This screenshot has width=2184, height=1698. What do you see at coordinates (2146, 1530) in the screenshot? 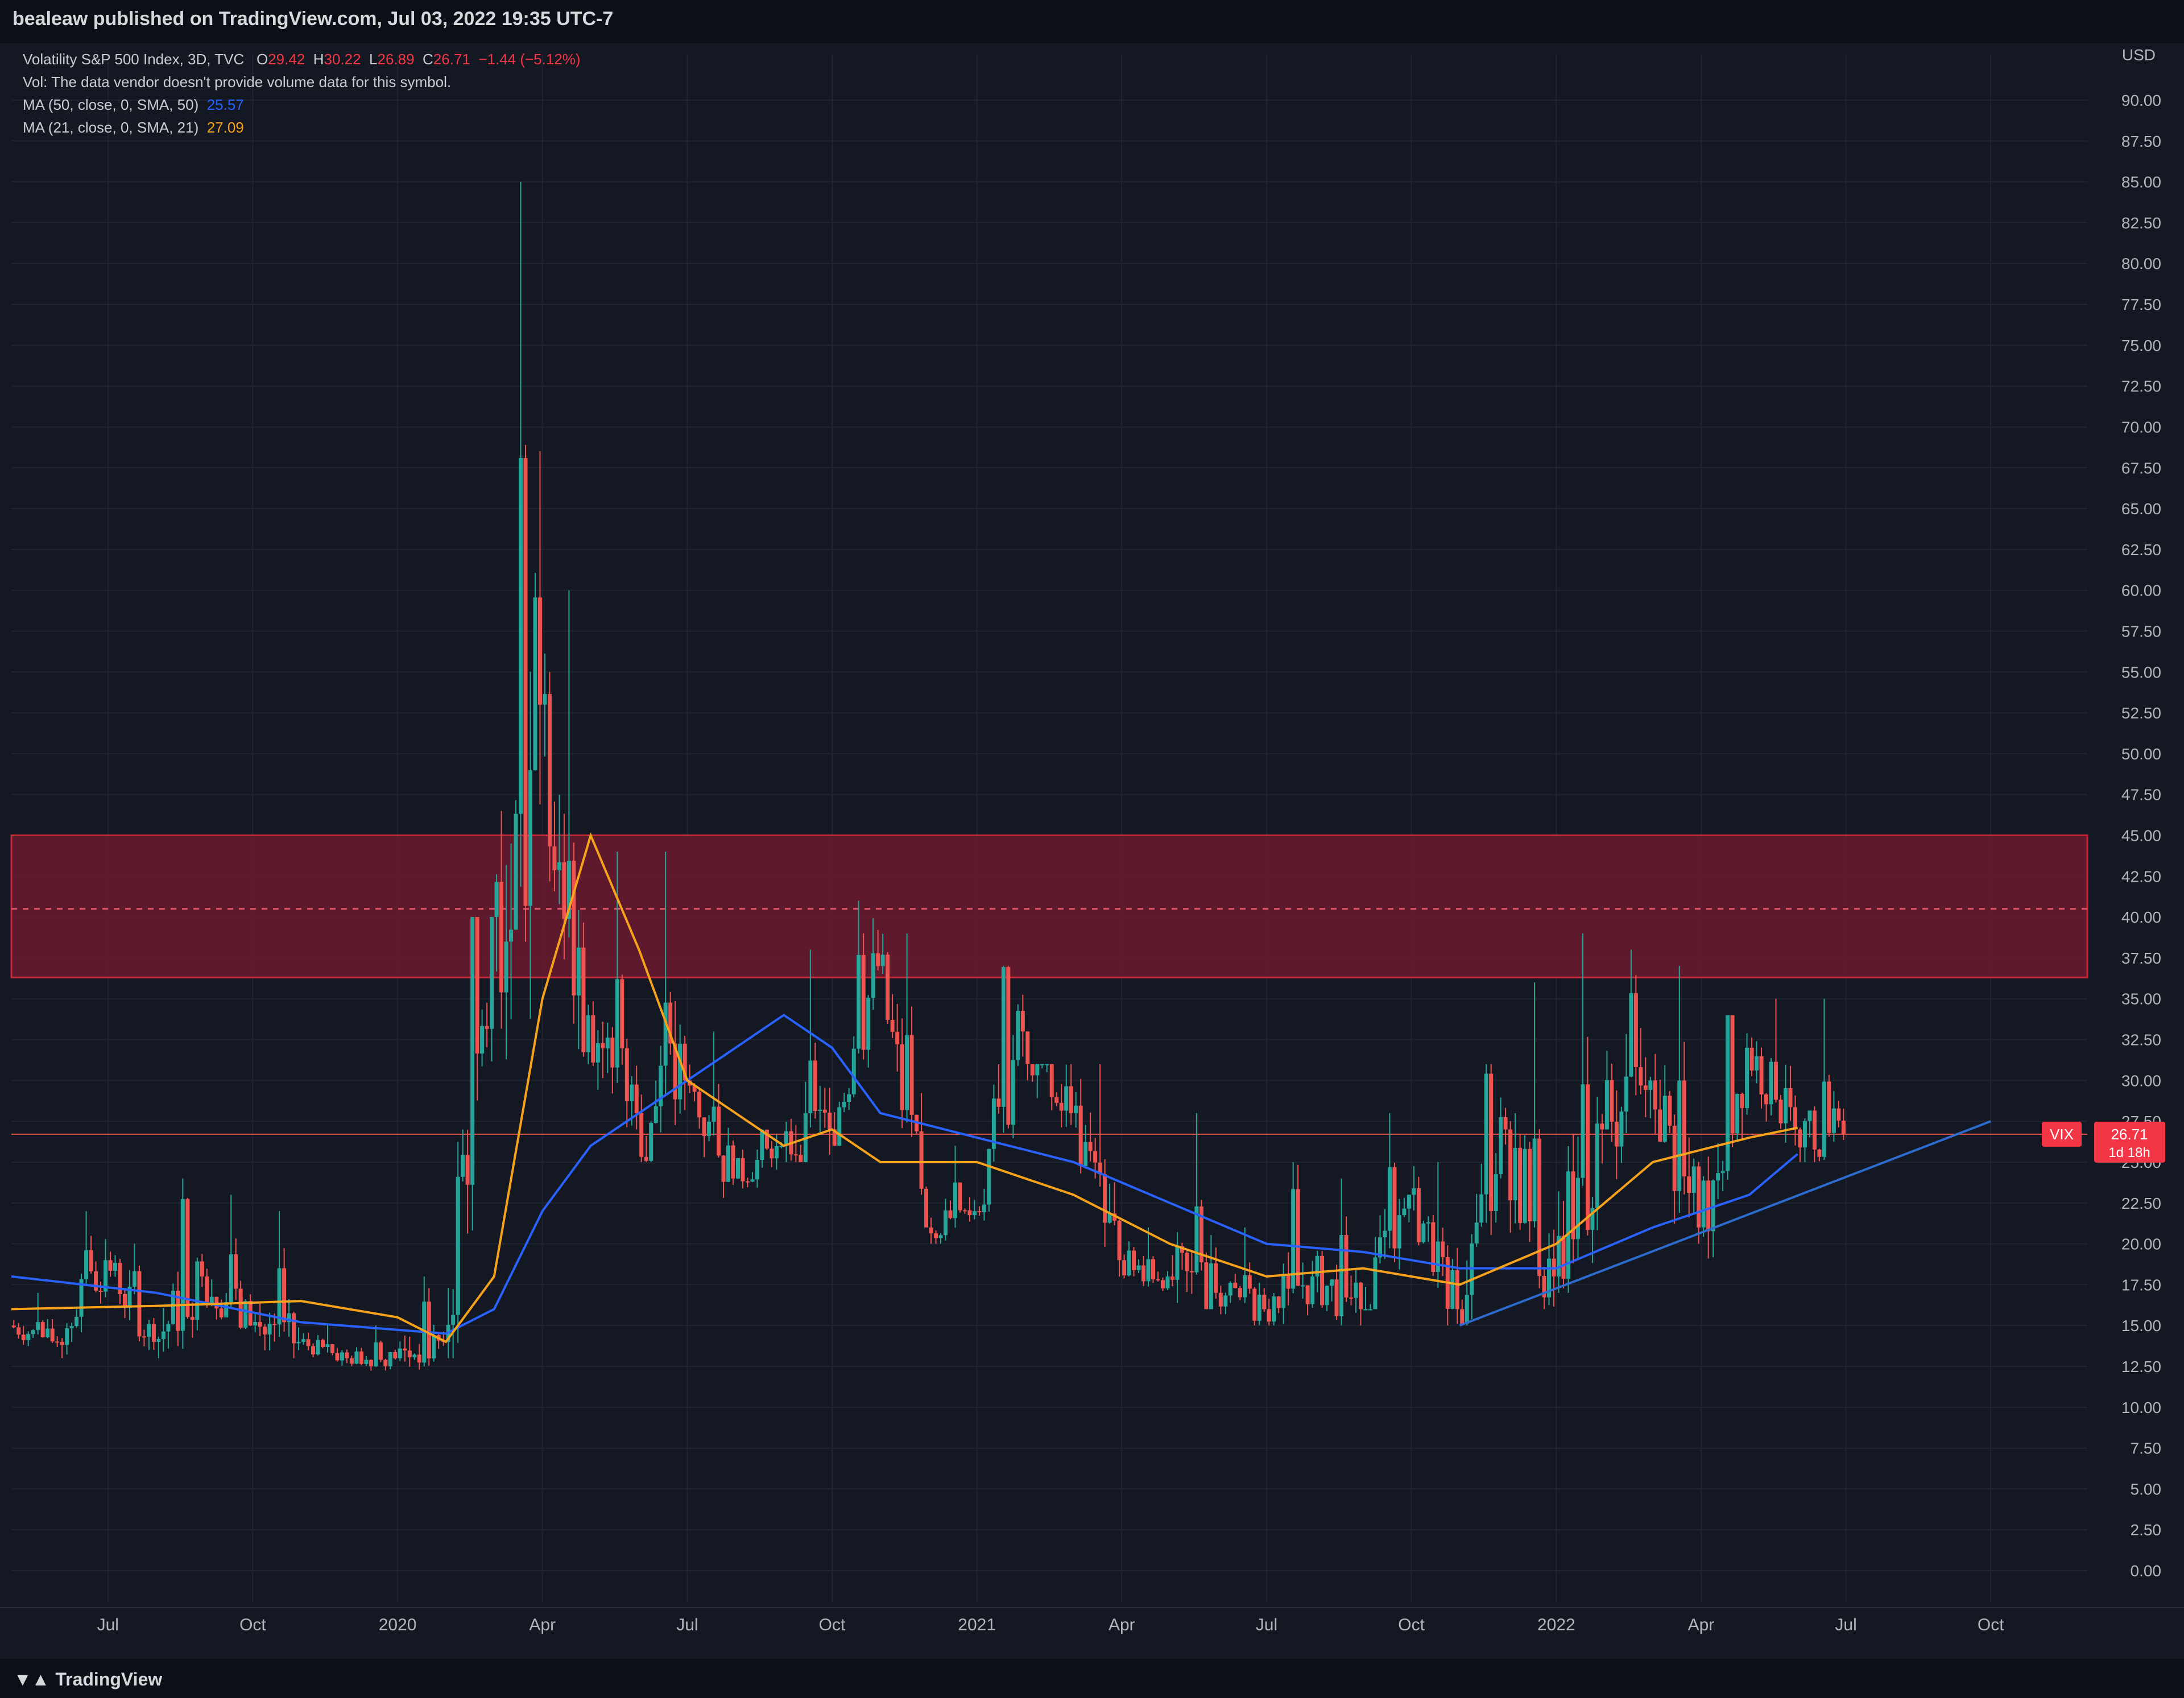
I see `price-tick-label: 2.50` at bounding box center [2146, 1530].